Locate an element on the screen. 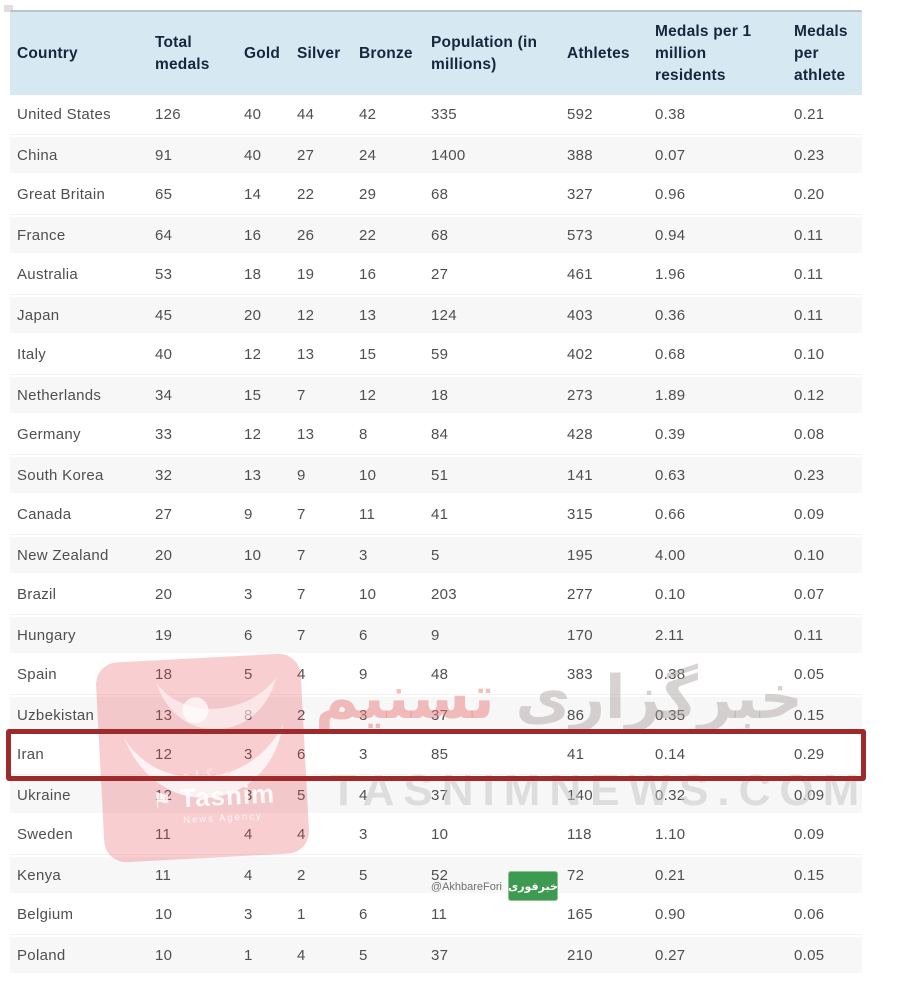  cell-athletes: 383 is located at coordinates (580, 674).